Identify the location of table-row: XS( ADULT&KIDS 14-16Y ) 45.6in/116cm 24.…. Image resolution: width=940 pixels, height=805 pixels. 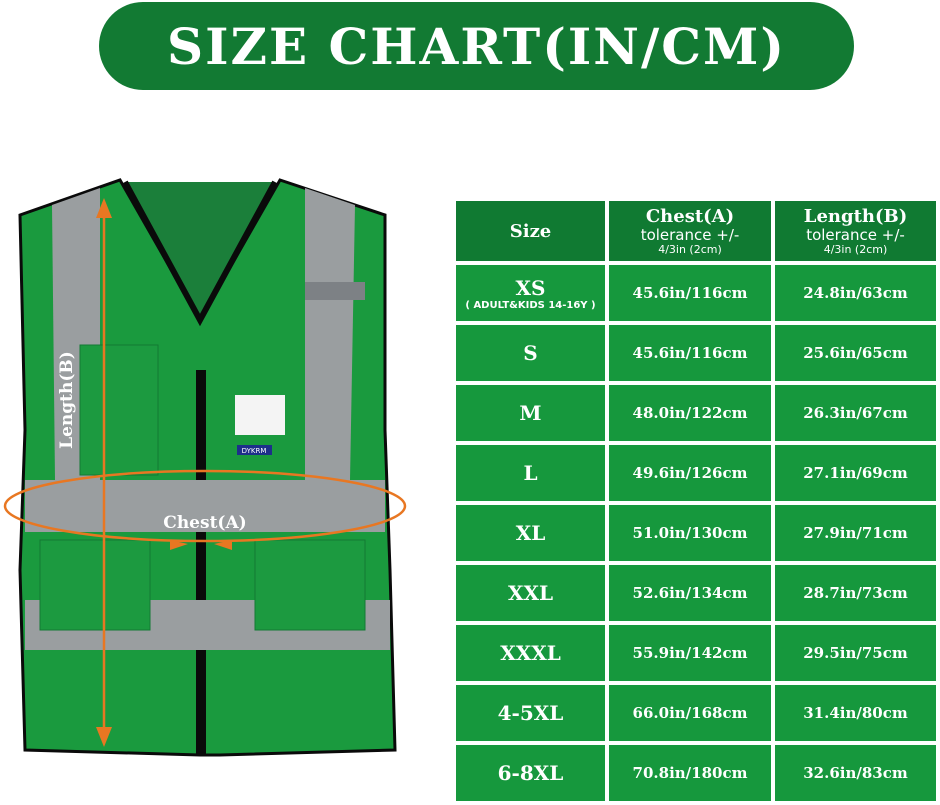
(696, 293).